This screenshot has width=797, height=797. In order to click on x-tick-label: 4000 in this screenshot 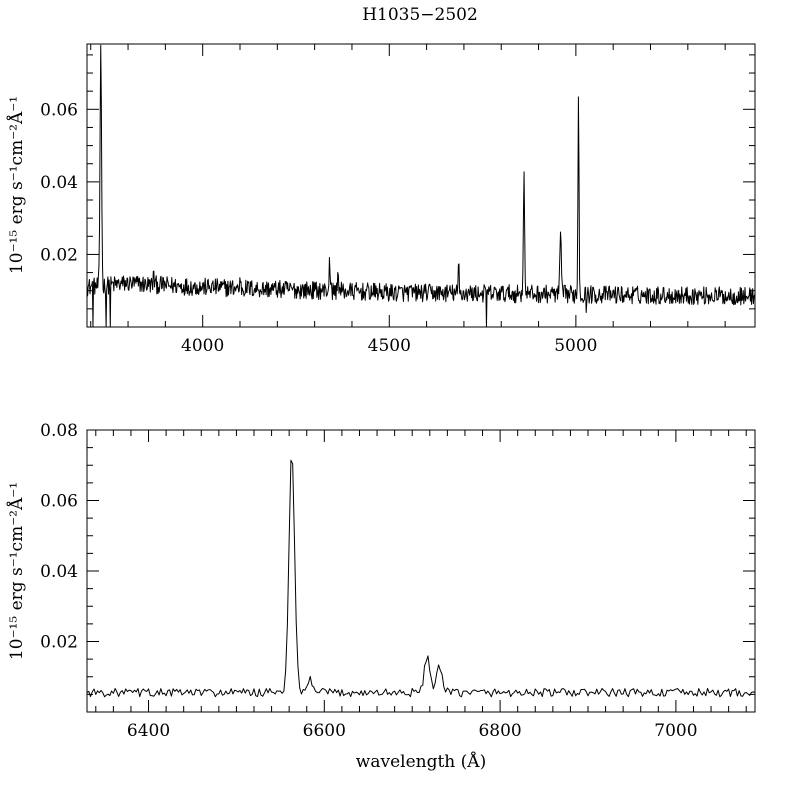, I will do `click(202, 346)`.